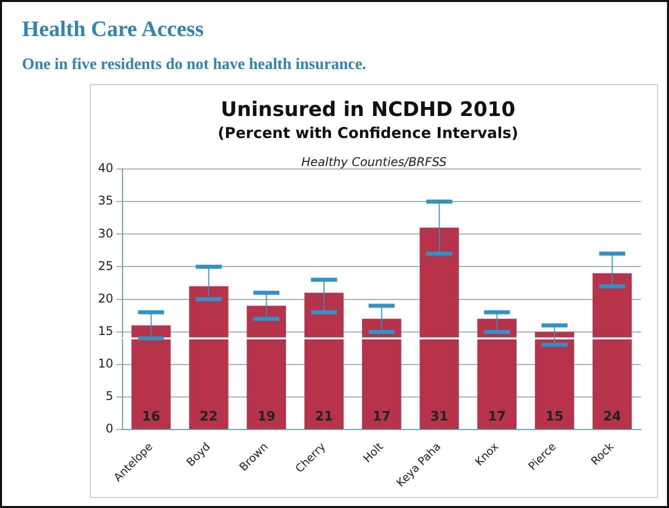 The width and height of the screenshot is (669, 508). What do you see at coordinates (324, 416) in the screenshot?
I see `data-label: 21` at bounding box center [324, 416].